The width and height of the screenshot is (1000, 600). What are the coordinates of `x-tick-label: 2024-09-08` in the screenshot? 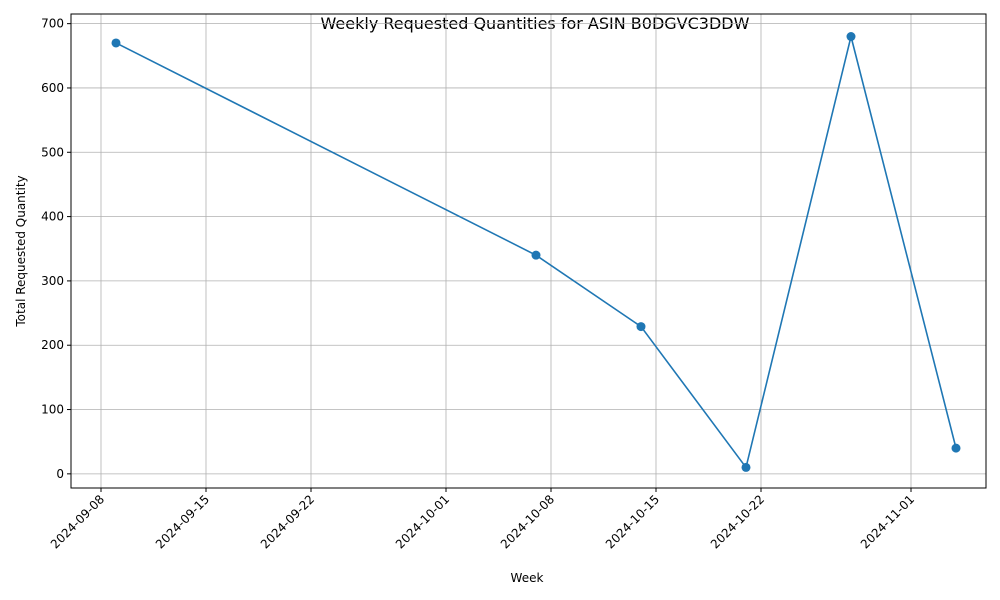 It's located at (77, 521).